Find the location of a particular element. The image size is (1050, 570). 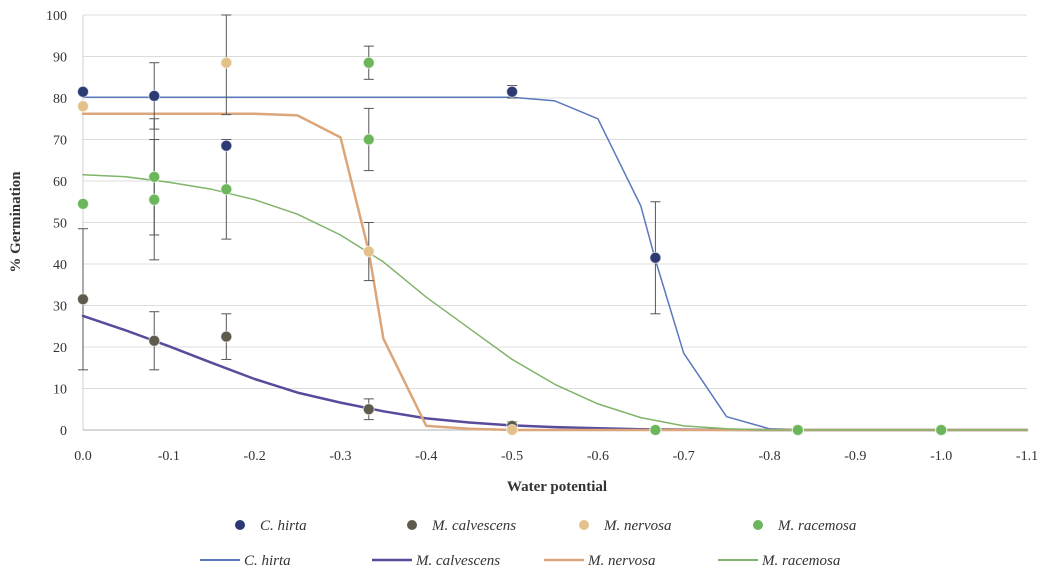

x-tick-label: -0.6 is located at coordinates (598, 456).